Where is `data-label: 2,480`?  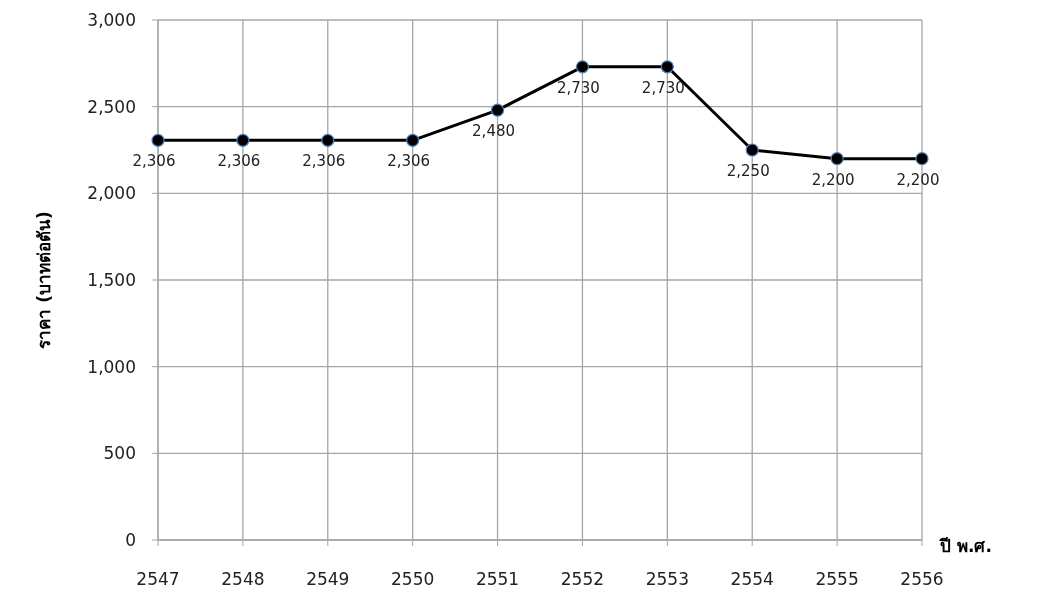
data-label: 2,480 is located at coordinates (494, 131).